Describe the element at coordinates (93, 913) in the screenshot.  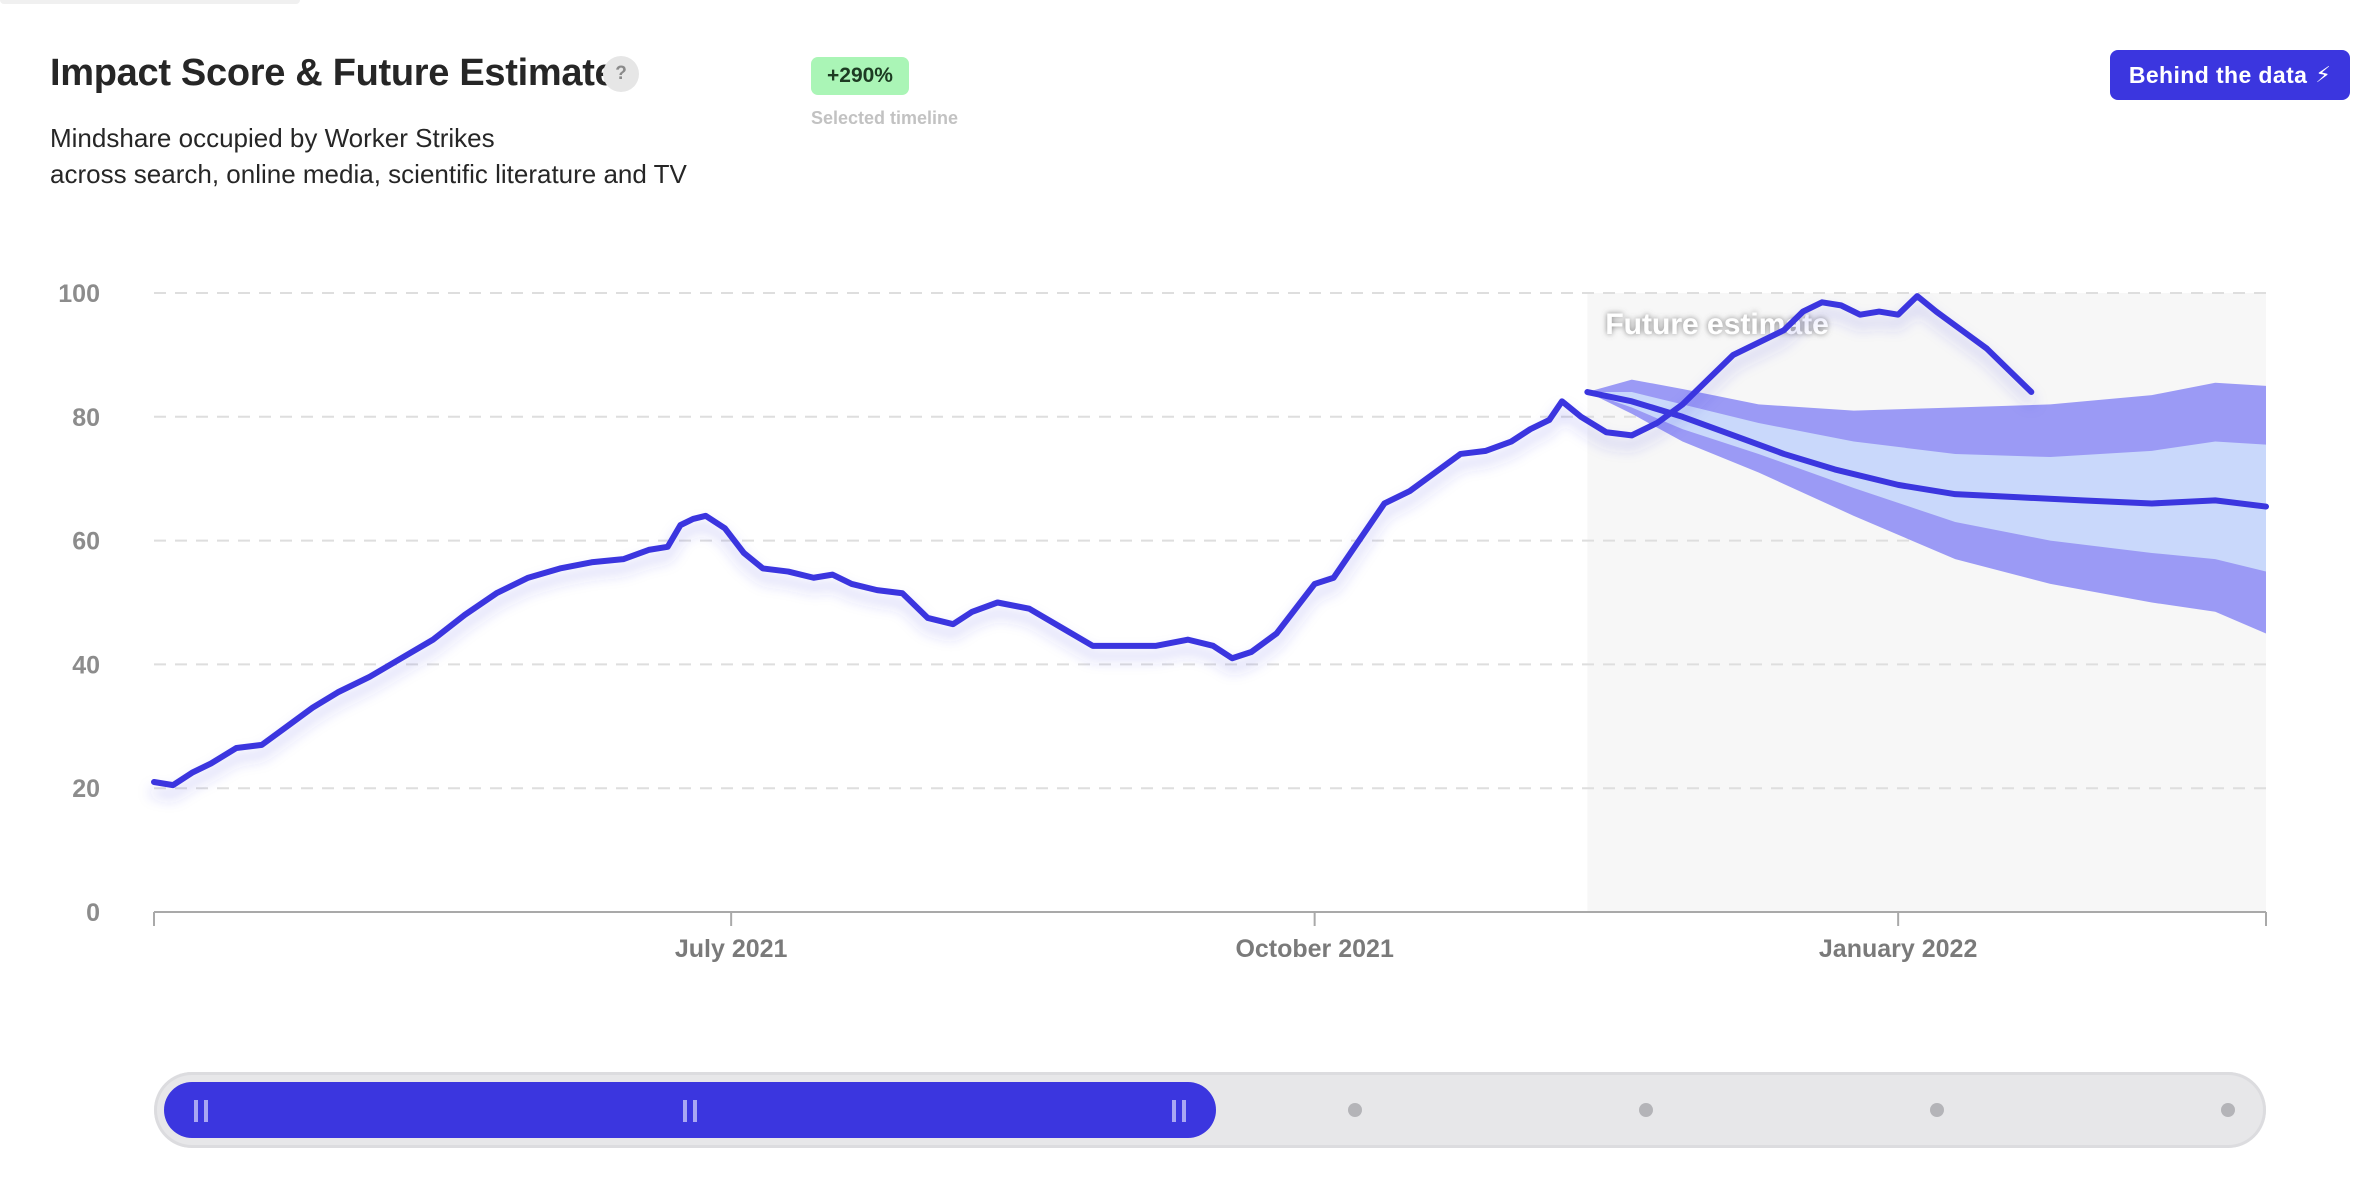
I see `y-tick-label: 0` at that location.